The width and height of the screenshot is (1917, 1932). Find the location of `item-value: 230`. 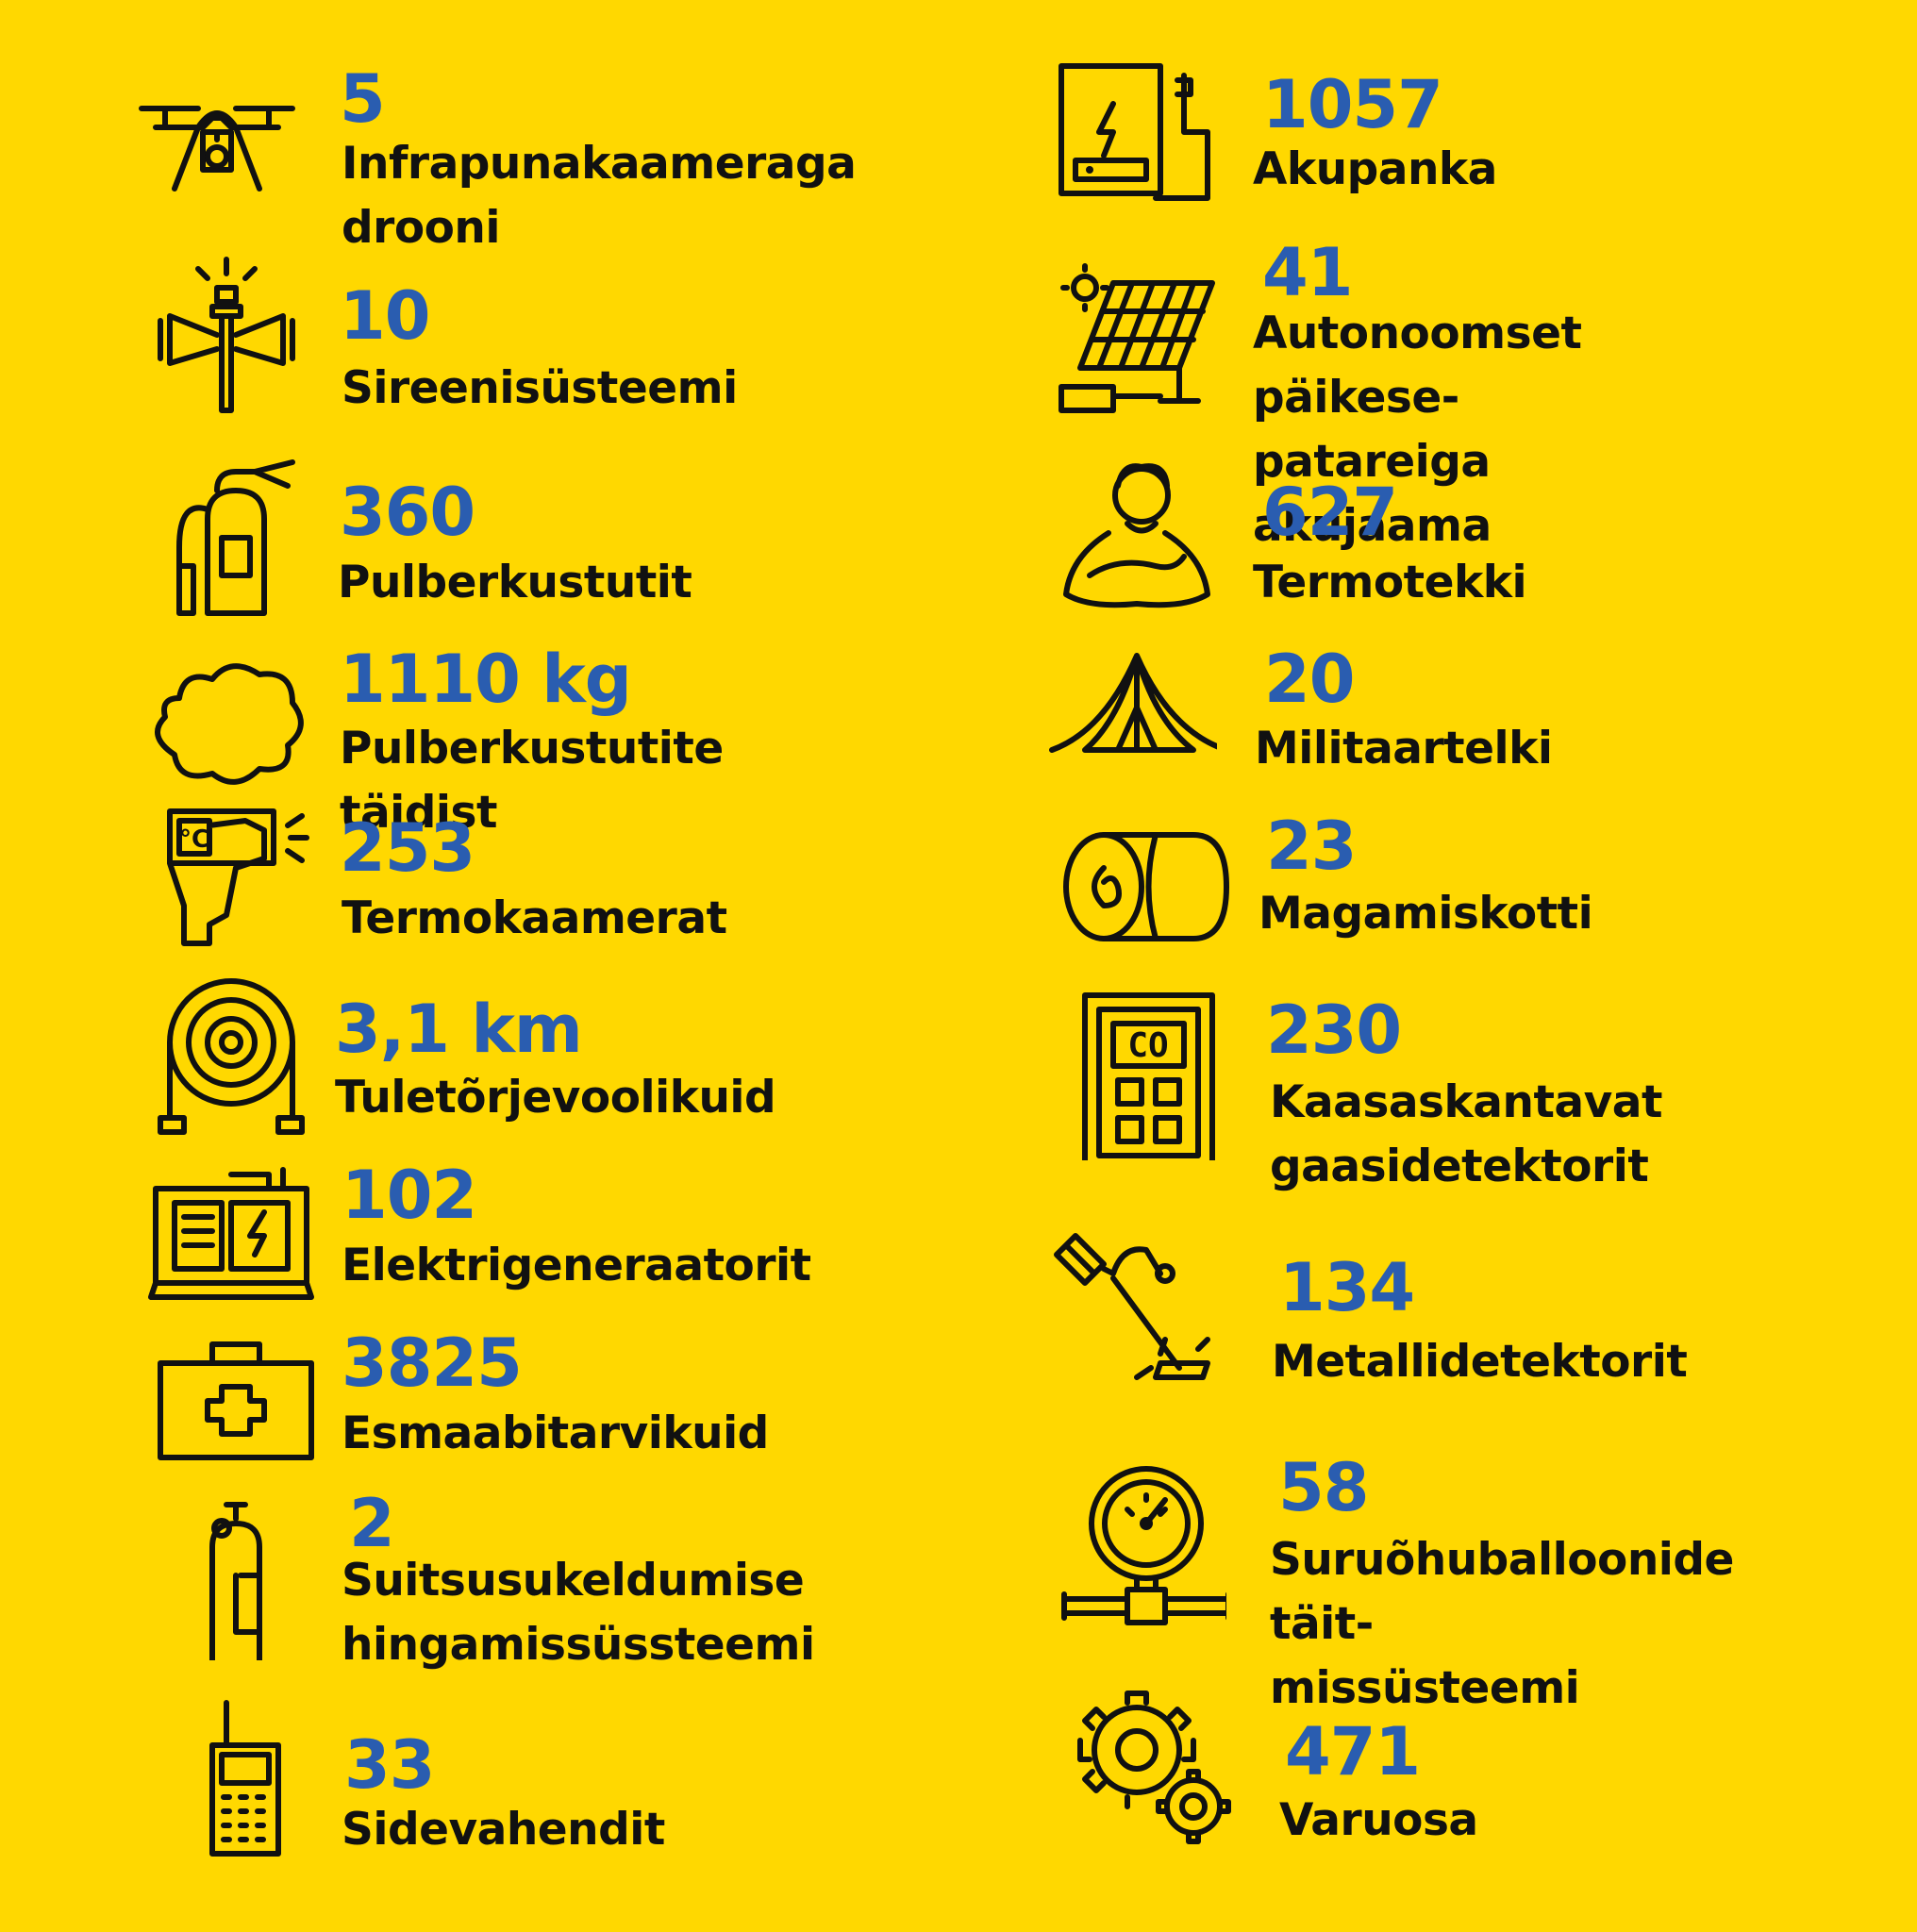

item-value: 230 is located at coordinates (1334, 1030).